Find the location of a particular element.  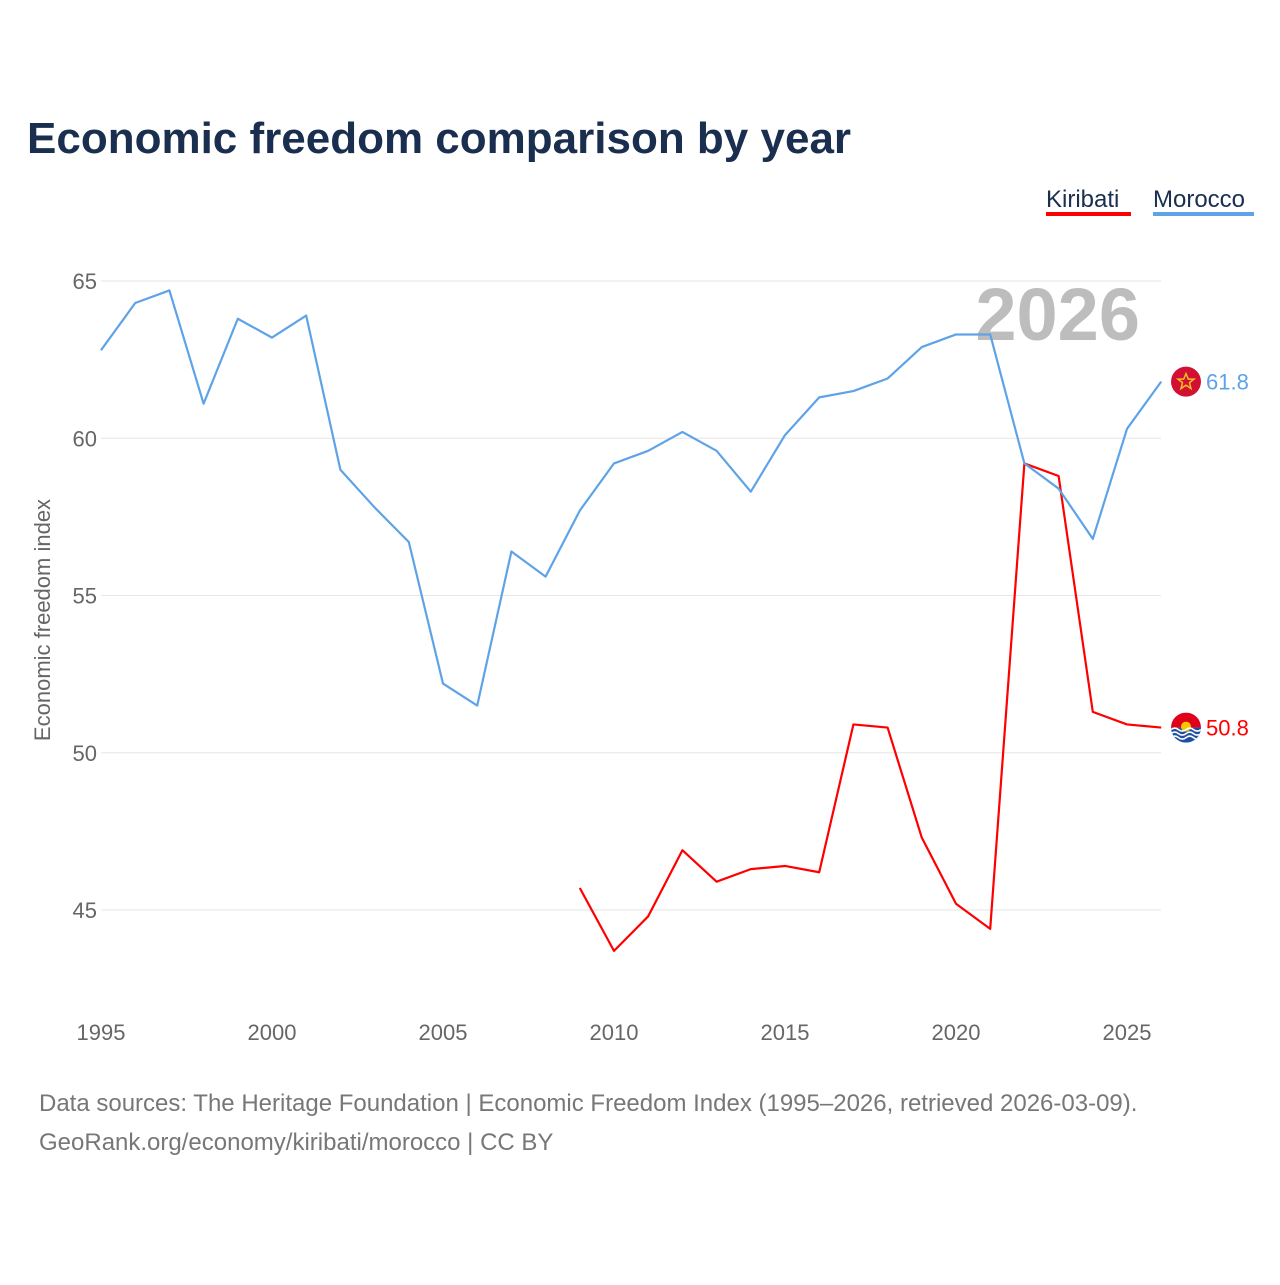

y-tick-label: 45 is located at coordinates (85, 910).